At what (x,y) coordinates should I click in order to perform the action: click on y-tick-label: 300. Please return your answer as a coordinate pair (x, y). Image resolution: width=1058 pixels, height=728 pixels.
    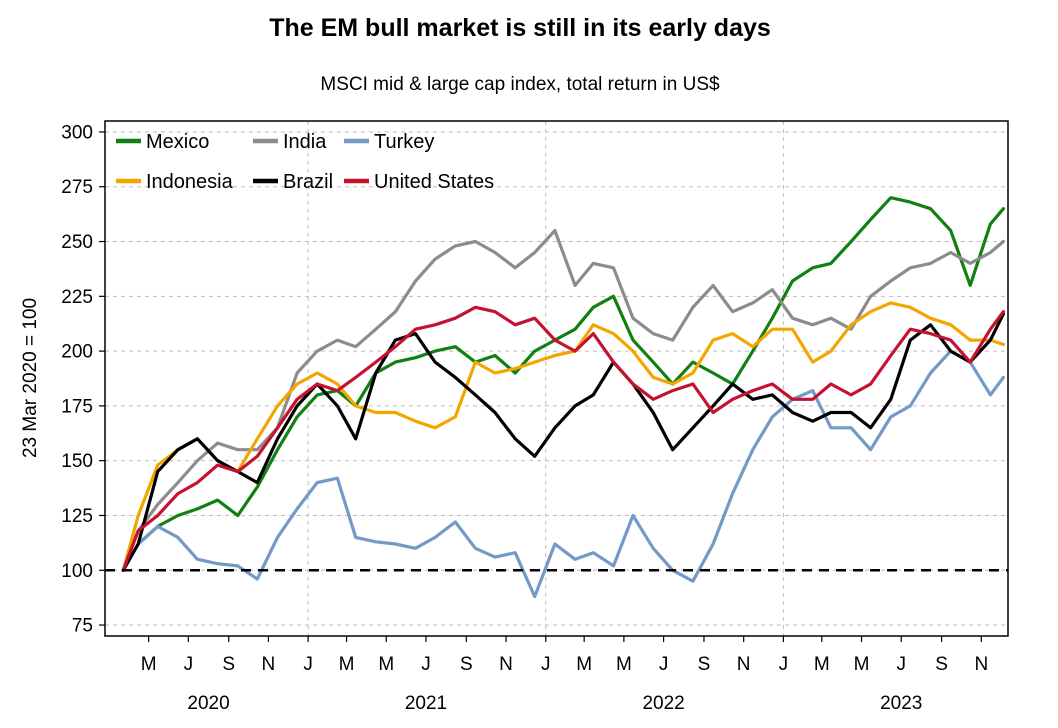
    Looking at the image, I should click on (77, 132).